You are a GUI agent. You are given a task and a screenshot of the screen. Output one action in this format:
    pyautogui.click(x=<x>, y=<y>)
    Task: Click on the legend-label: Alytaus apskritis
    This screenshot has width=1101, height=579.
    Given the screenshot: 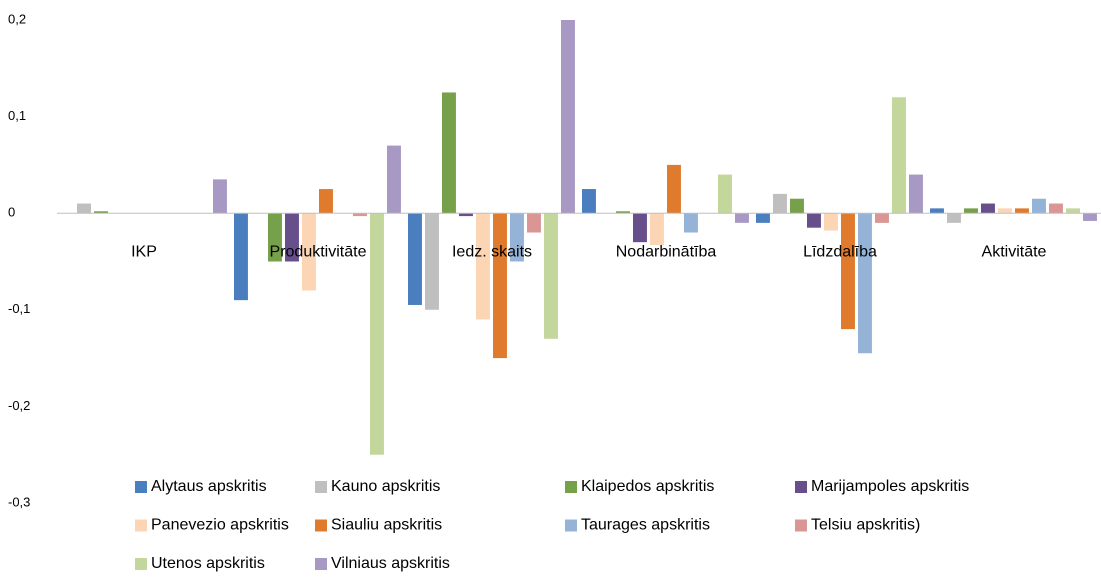 What is the action you would take?
    pyautogui.click(x=209, y=486)
    